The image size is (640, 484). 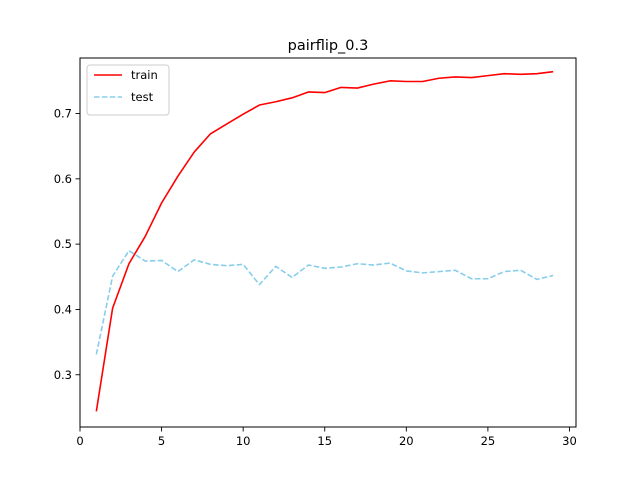 What do you see at coordinates (63, 375) in the screenshot?
I see `y-tick-label: 0.3` at bounding box center [63, 375].